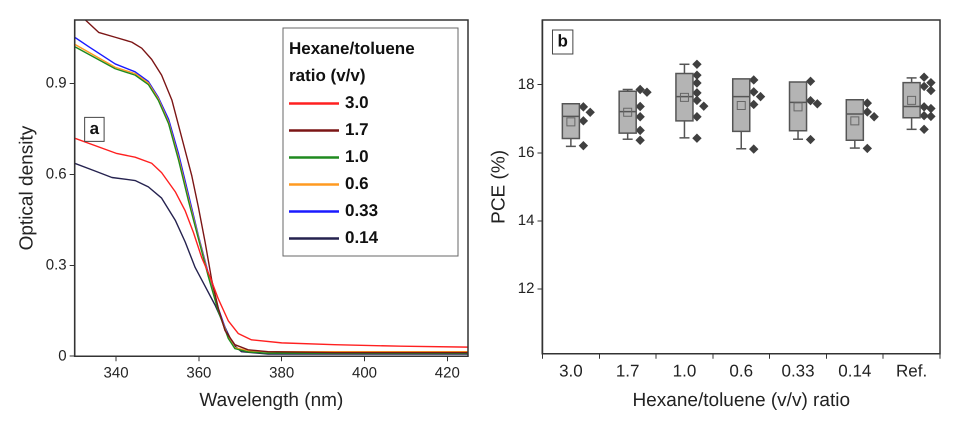 This screenshot has width=959, height=430. Describe the element at coordinates (741, 371) in the screenshot. I see `x-tick-label: 0.6` at that location.